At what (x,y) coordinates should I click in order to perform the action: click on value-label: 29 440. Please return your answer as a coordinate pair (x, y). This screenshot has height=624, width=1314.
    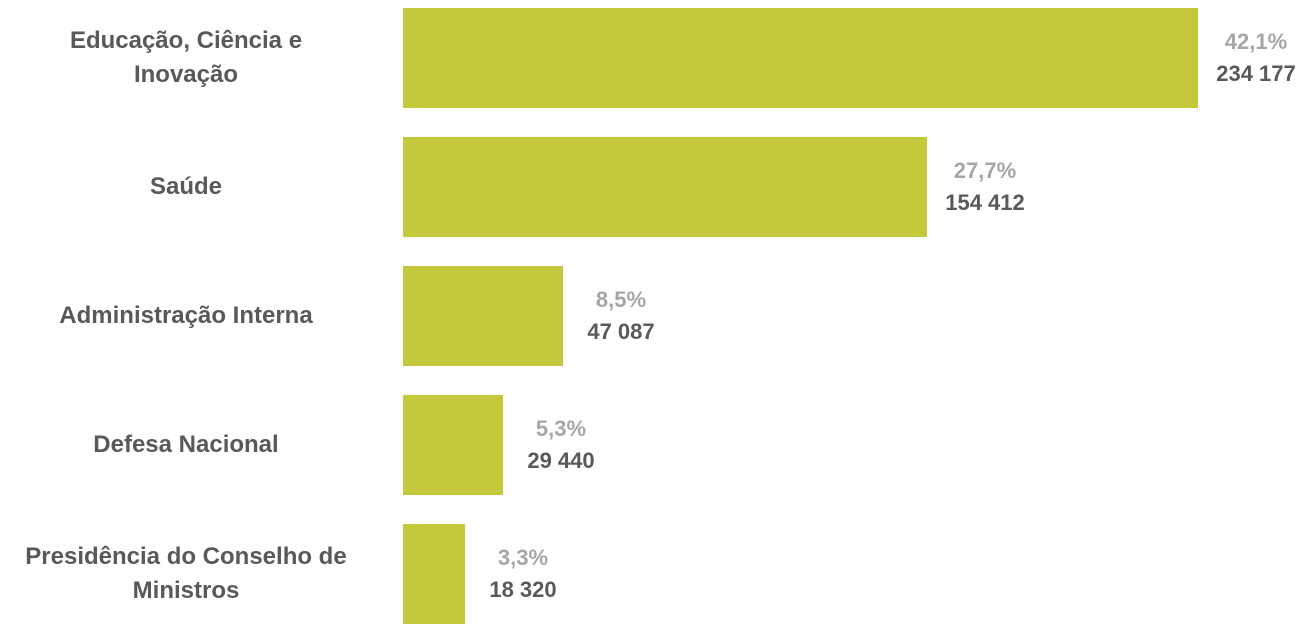
    Looking at the image, I should click on (561, 460).